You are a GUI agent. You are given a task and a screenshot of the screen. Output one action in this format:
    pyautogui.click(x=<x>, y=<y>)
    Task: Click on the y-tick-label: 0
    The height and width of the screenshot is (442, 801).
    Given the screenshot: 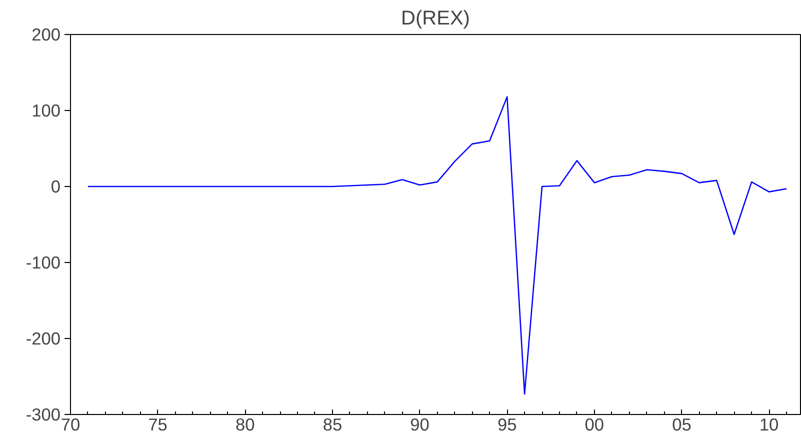 What is the action you would take?
    pyautogui.click(x=55, y=186)
    